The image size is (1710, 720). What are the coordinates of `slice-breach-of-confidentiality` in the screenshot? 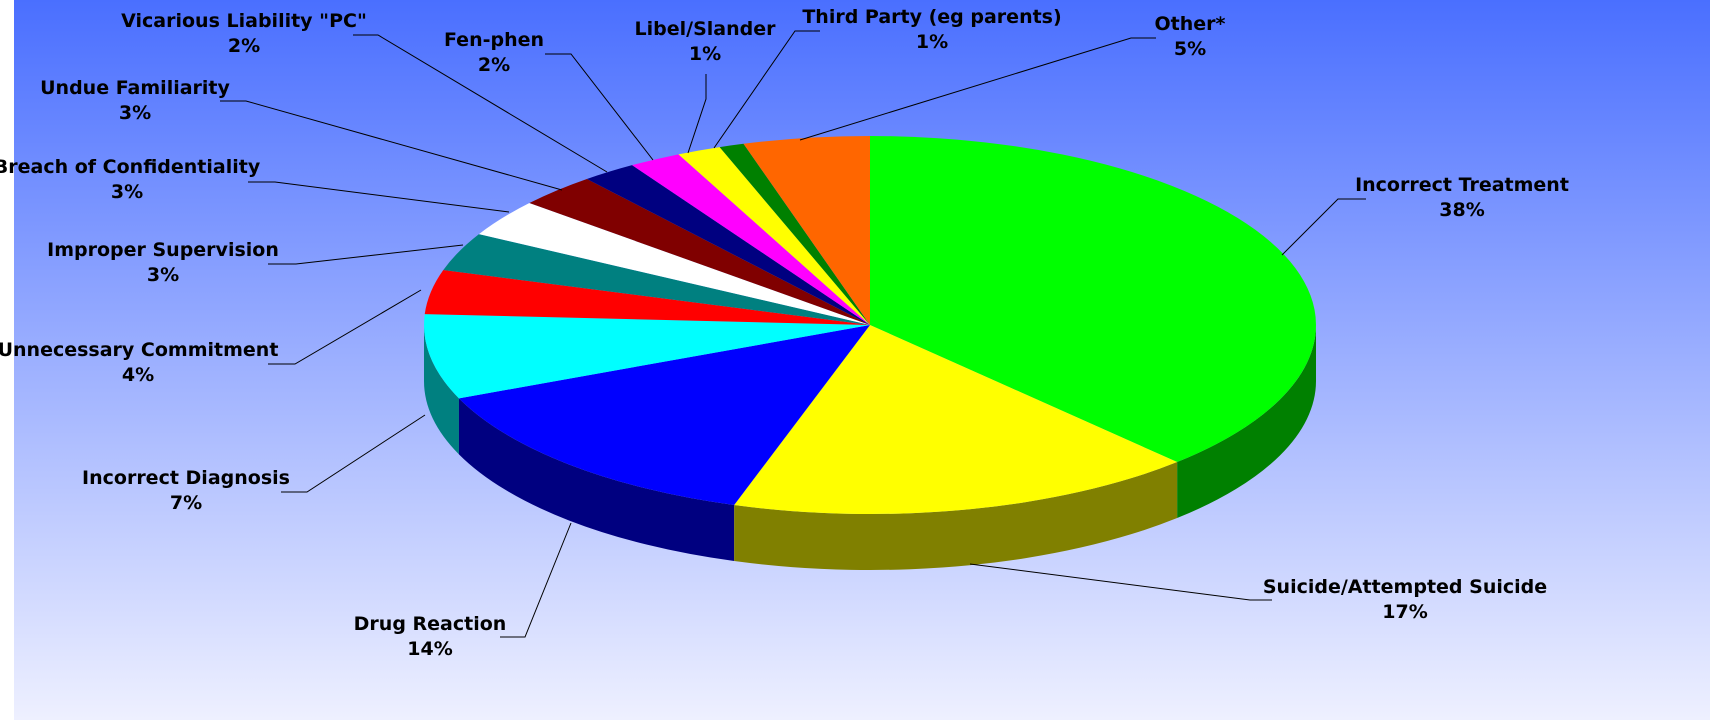 It's located at (674, 263).